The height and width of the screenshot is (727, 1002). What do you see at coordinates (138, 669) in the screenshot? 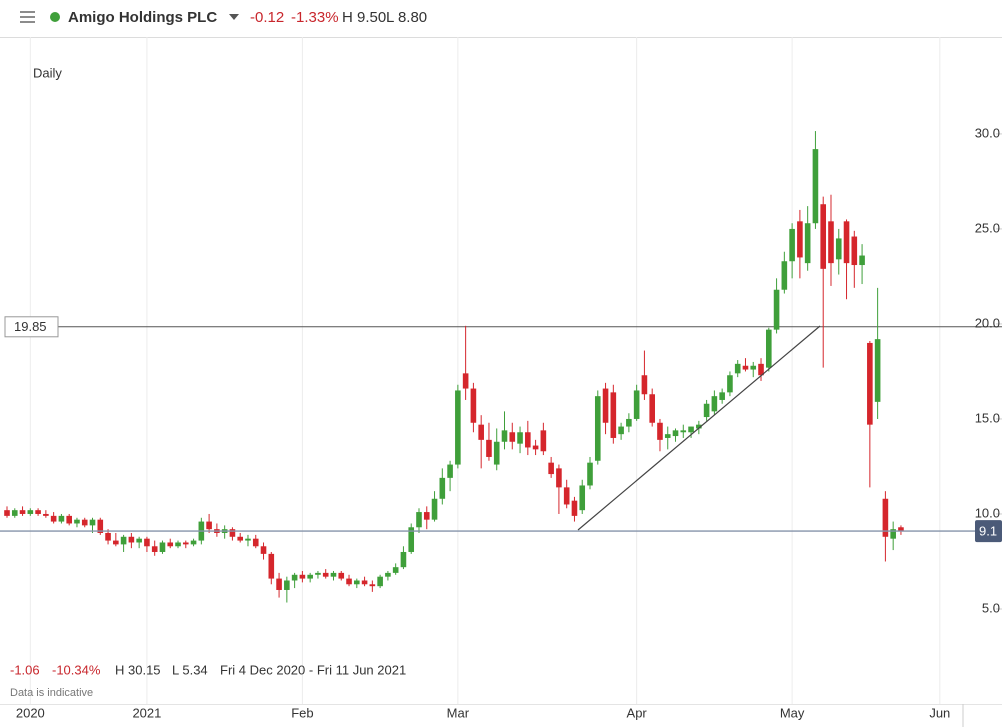
I see `footer-high: H 30.15` at bounding box center [138, 669].